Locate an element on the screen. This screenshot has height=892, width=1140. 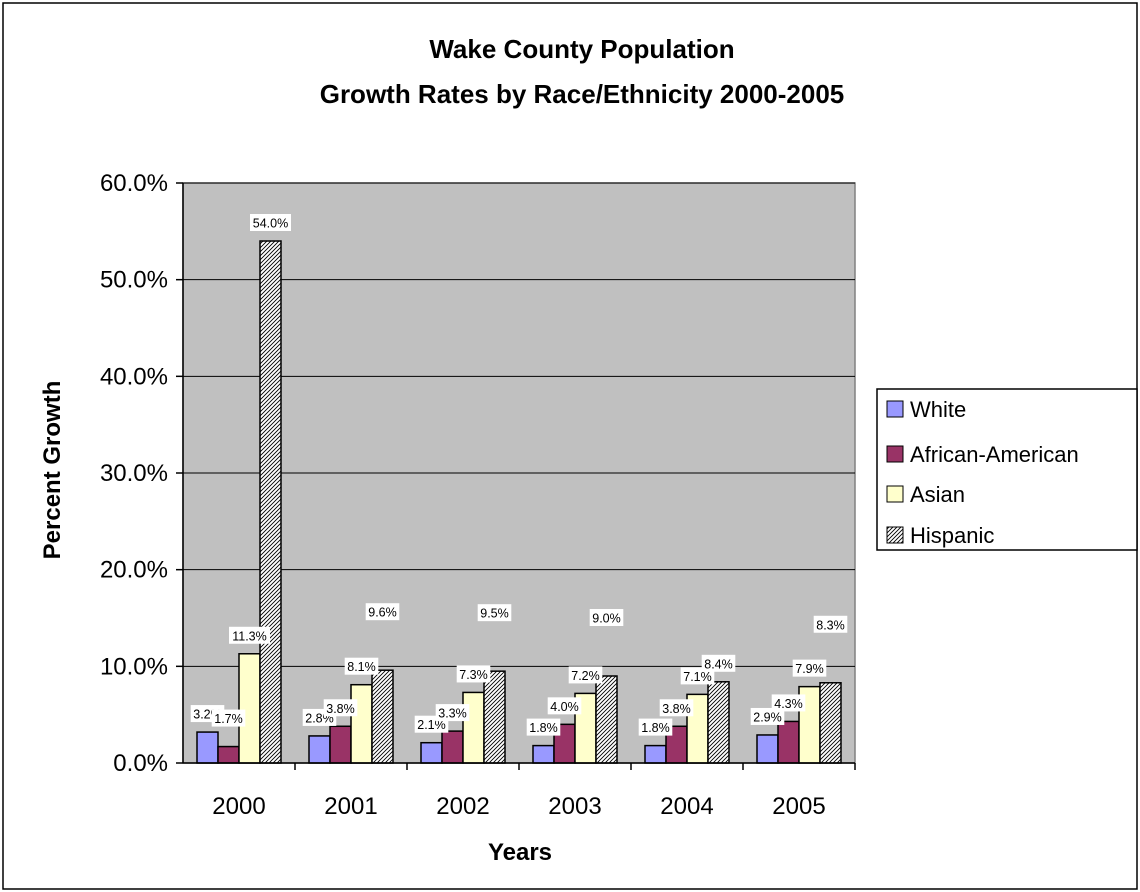
data-label: 9.6% is located at coordinates (382, 613).